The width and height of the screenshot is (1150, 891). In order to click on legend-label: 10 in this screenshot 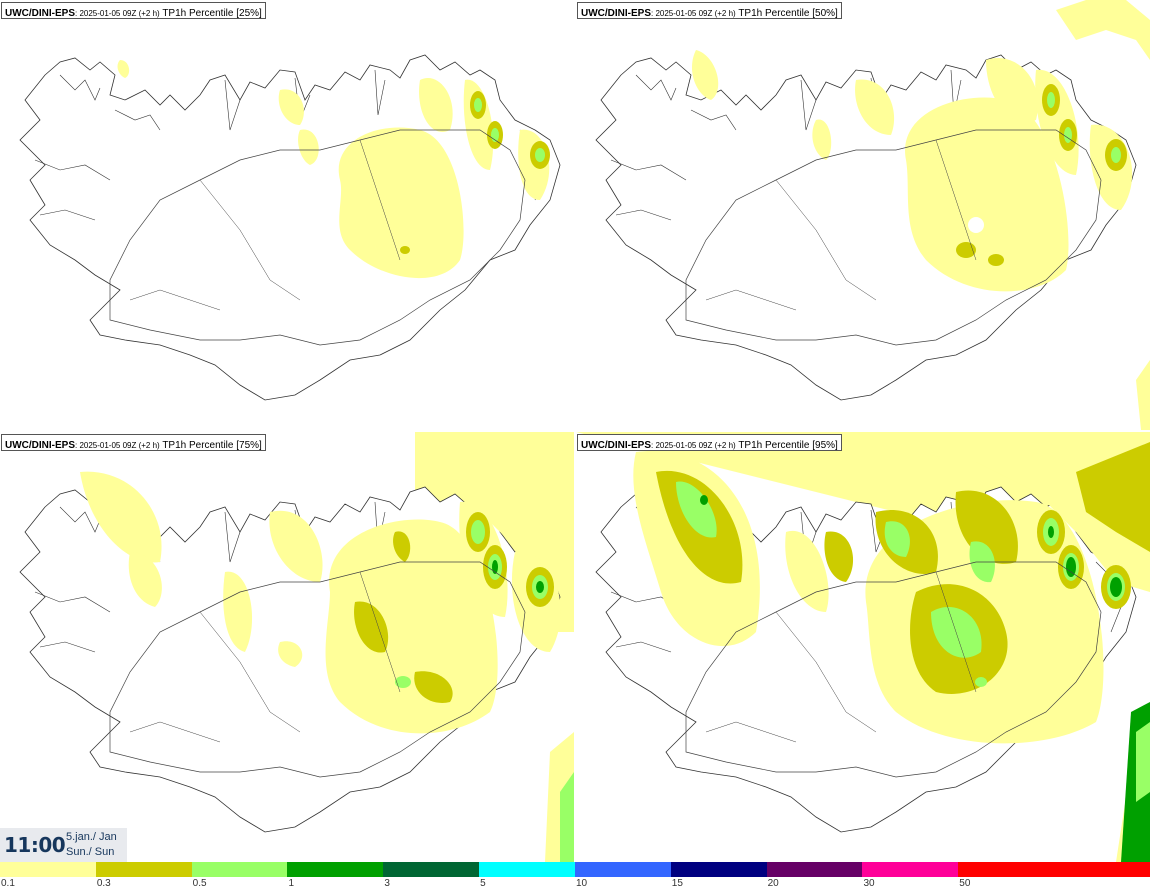, I will do `click(581, 883)`.